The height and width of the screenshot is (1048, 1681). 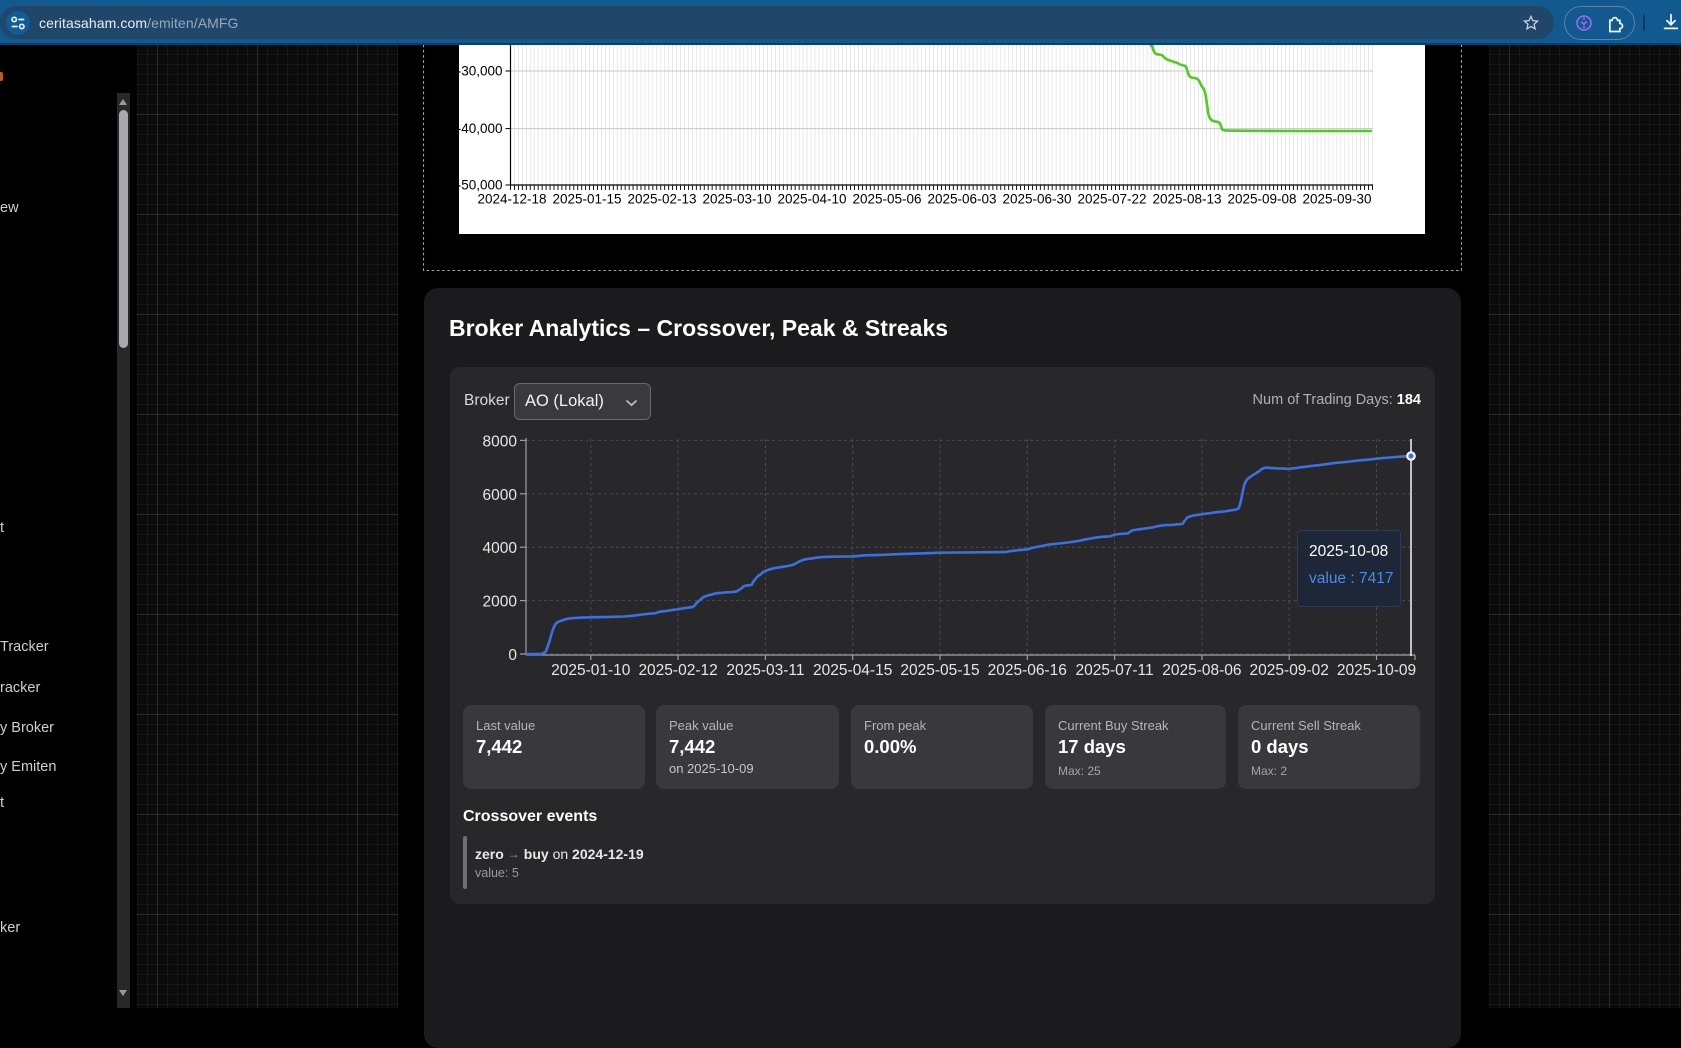 I want to click on svg-text: 4000, so click(x=500, y=548).